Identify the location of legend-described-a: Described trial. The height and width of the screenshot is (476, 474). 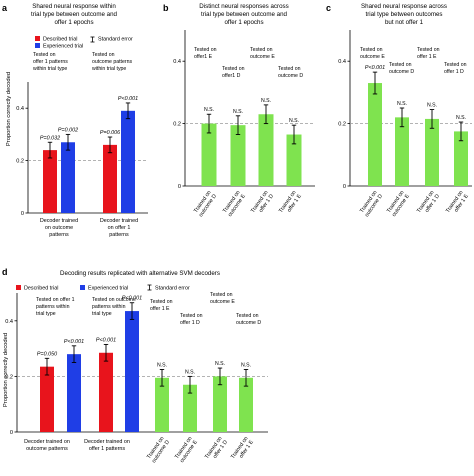
(60, 40).